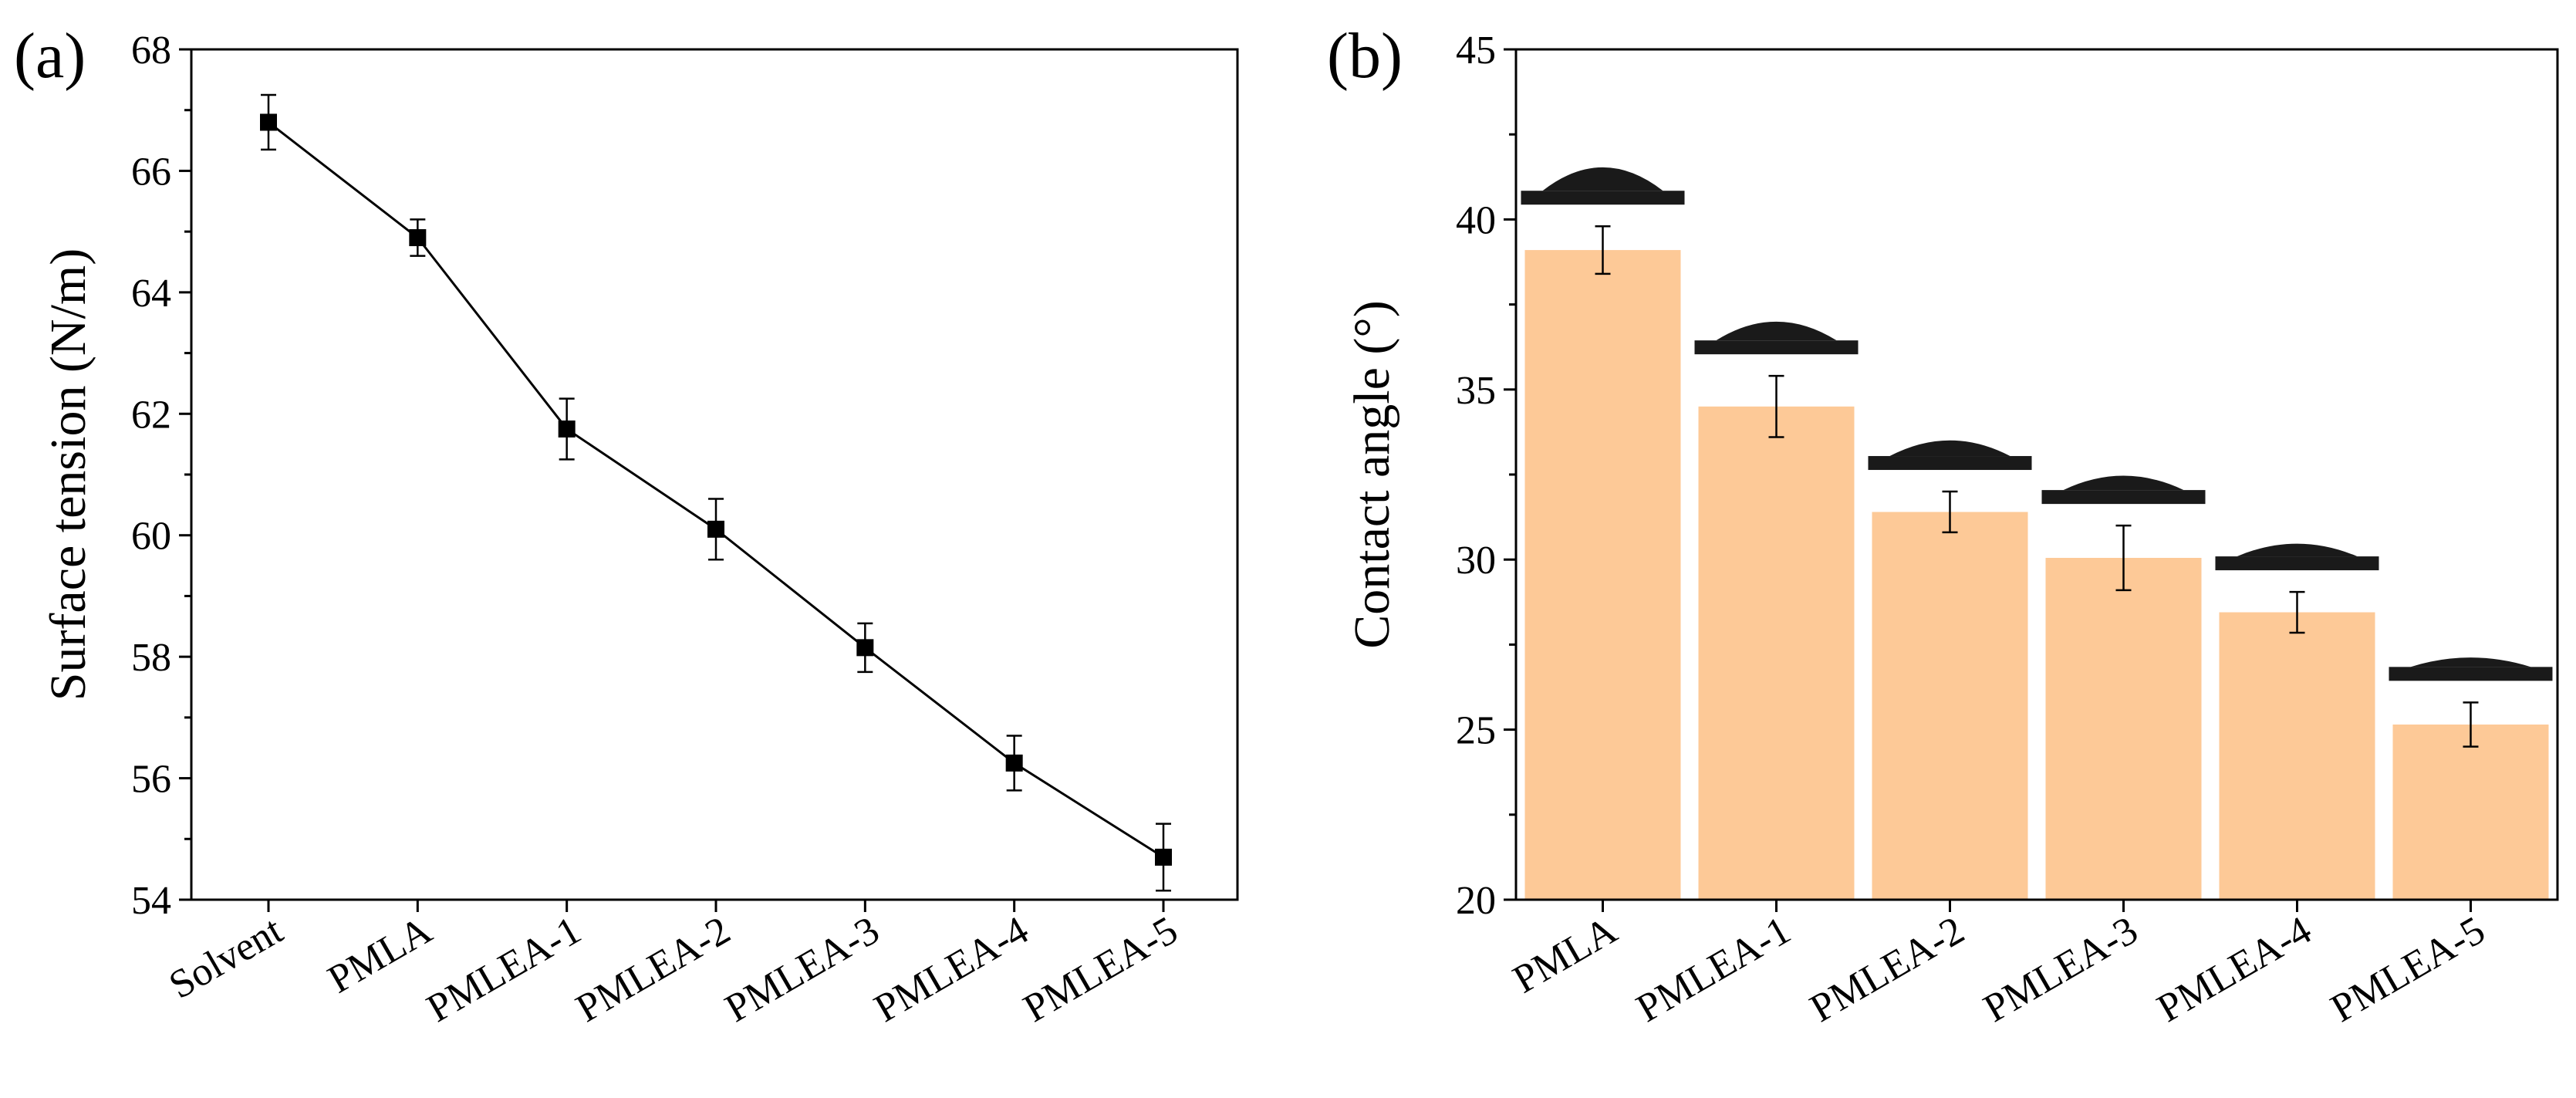  I want to click on panel-b-x-tick-labels: PMLA PMLEA-1 PMLEA-2 PMLEA-3 PMLEA-4 PMLEA-5, so click(1999, 970).